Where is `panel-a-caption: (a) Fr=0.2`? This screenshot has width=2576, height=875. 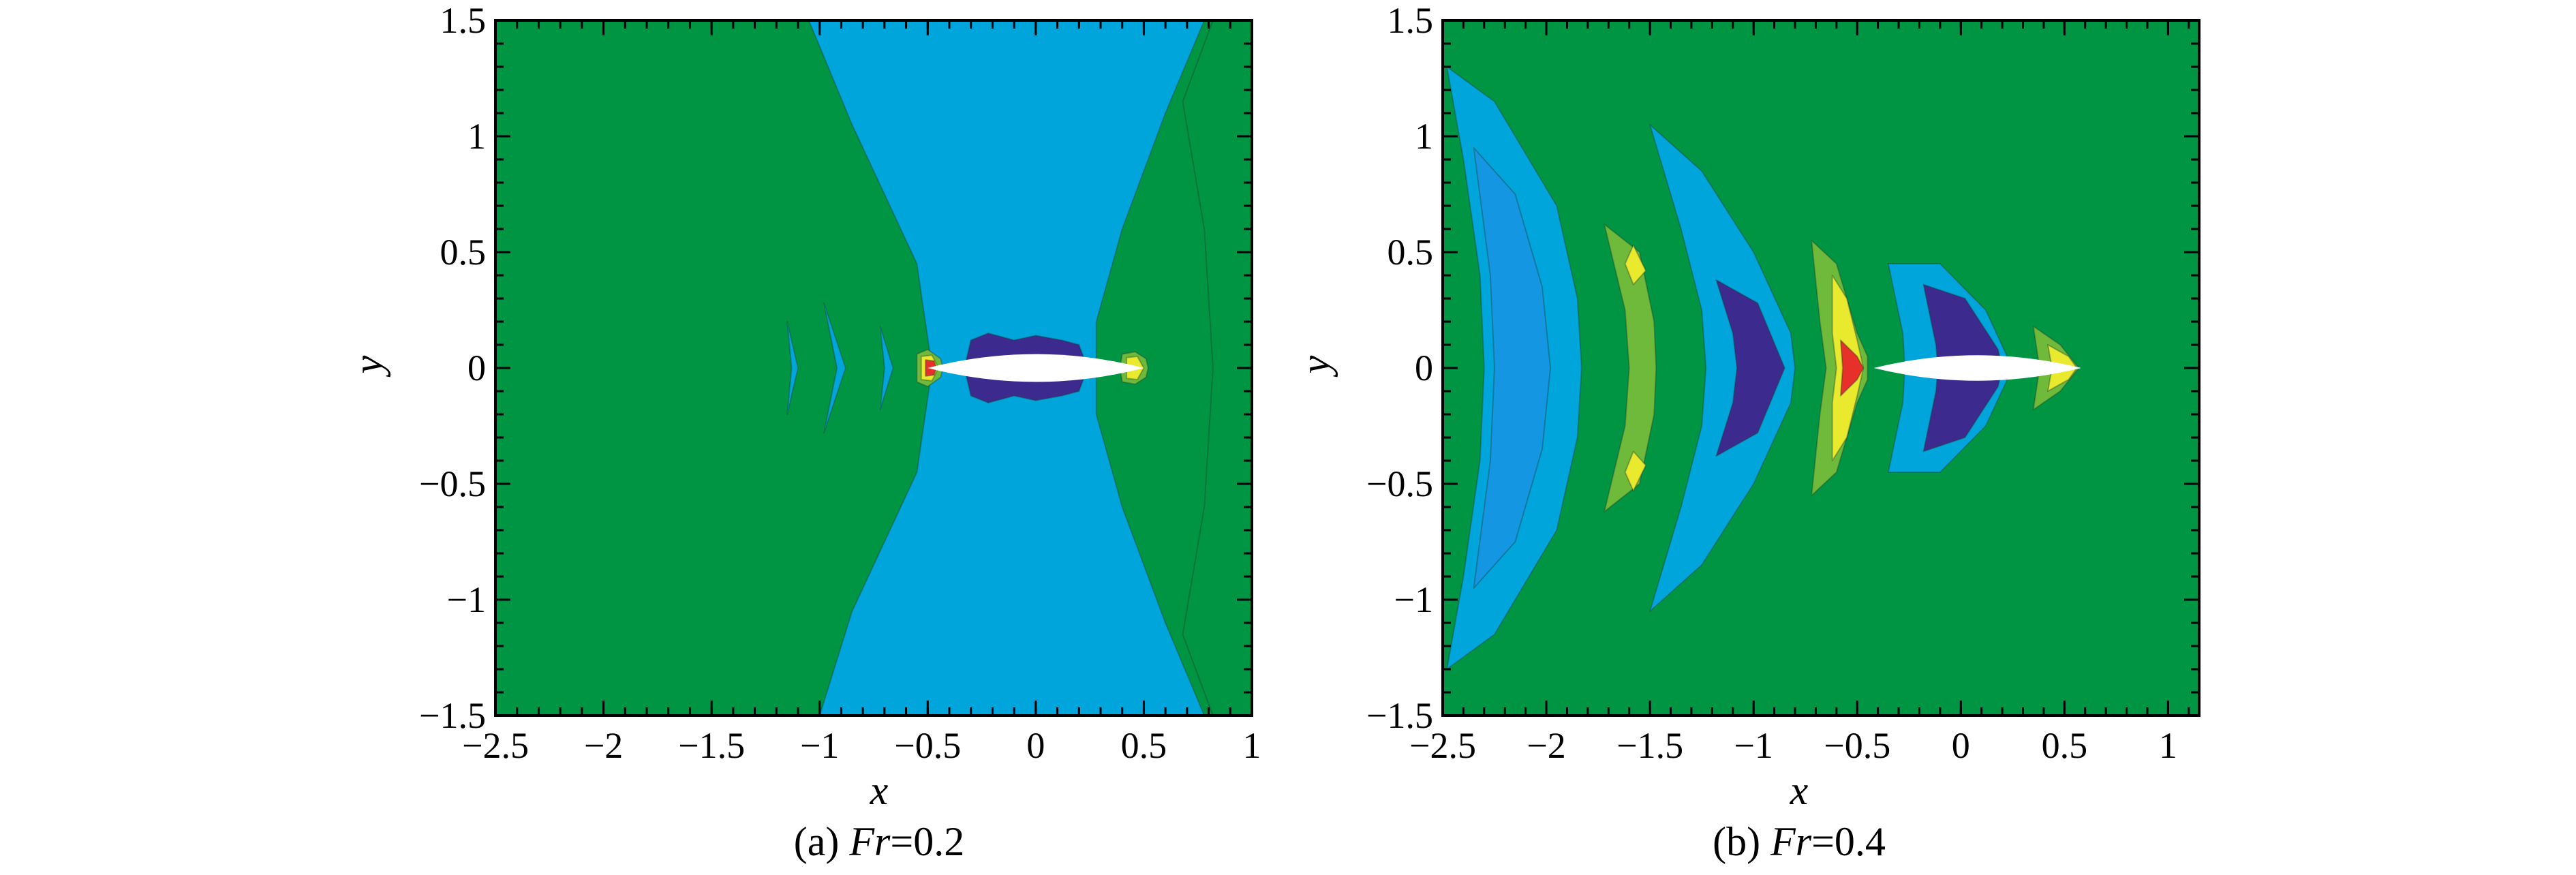
panel-a-caption: (a) Fr=0.2 is located at coordinates (879, 842).